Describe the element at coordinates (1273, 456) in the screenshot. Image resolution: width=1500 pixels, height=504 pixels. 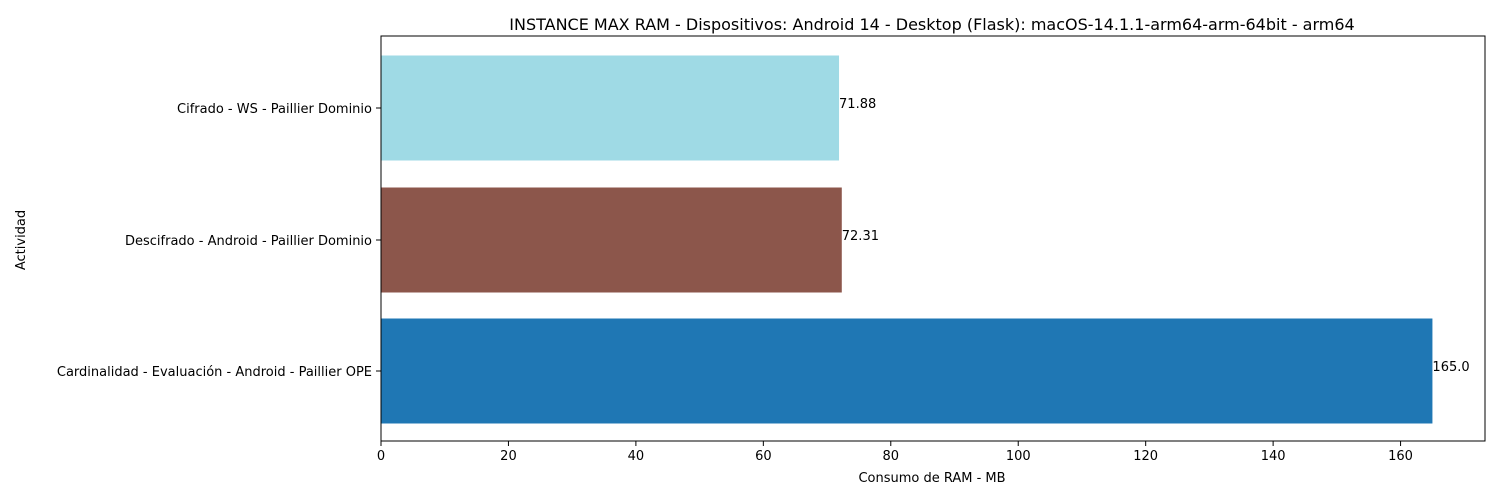
I see `x-tick-label: 140` at that location.